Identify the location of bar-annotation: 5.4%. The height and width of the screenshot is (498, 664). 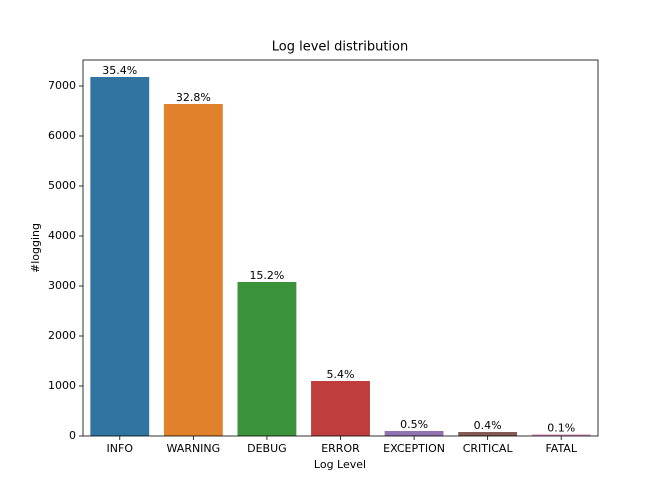
(341, 374).